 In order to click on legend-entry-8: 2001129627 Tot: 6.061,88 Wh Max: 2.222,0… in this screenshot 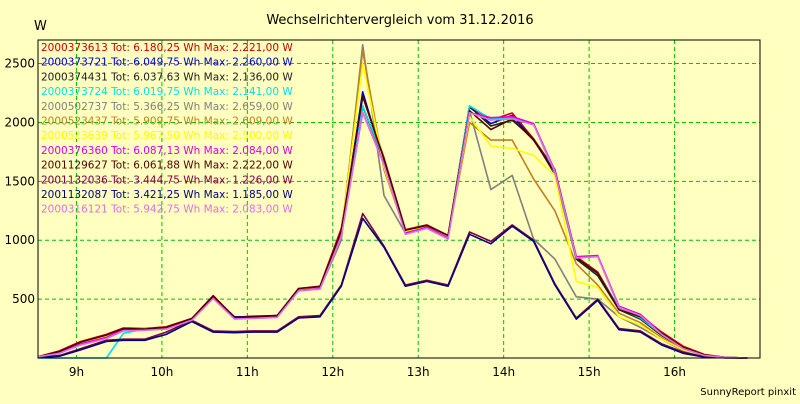, I will do `click(167, 166)`.